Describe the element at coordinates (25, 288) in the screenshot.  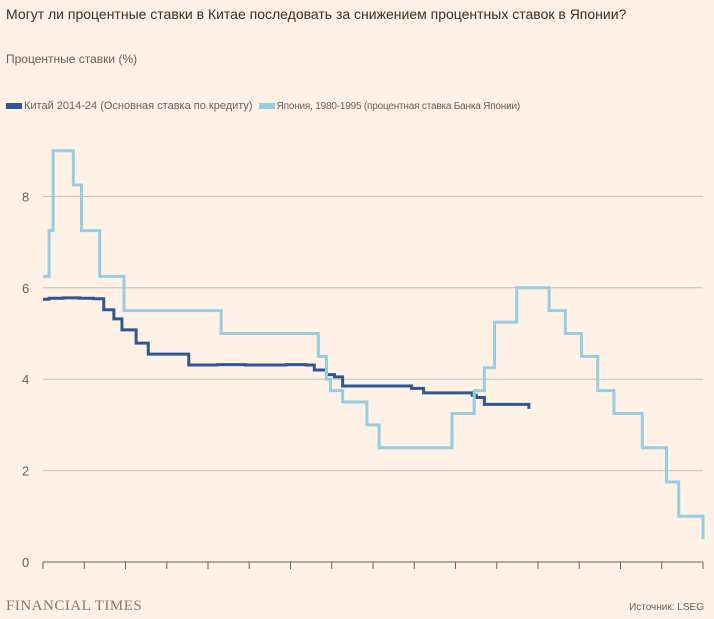
I see `y-tick-label-6: 6` at that location.